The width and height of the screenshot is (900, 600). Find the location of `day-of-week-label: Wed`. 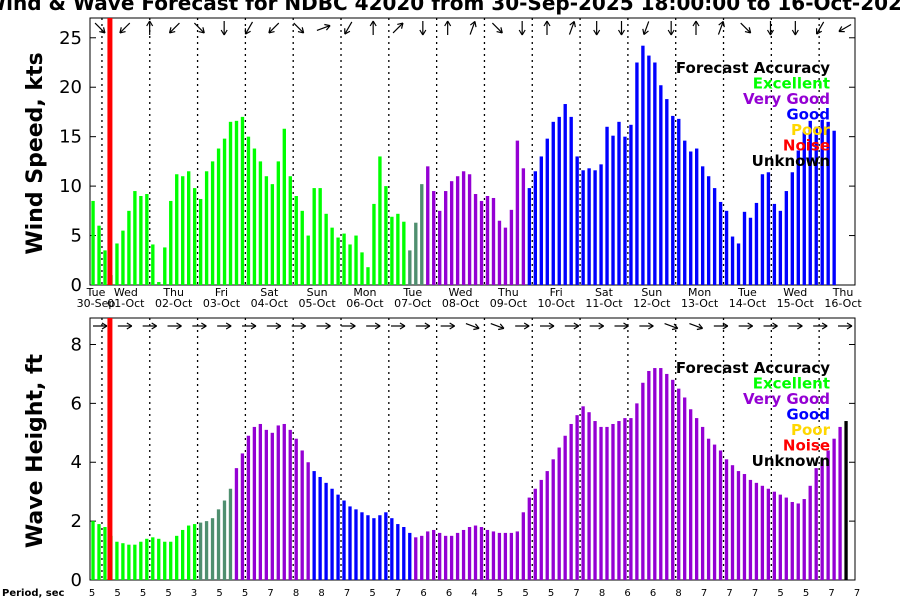

day-of-week-label: Wed is located at coordinates (461, 292).